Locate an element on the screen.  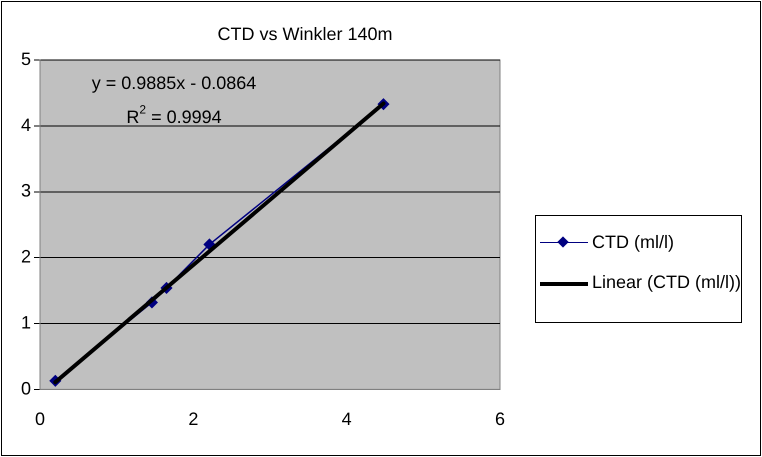
legend-label: CTD (ml/l) is located at coordinates (633, 242).